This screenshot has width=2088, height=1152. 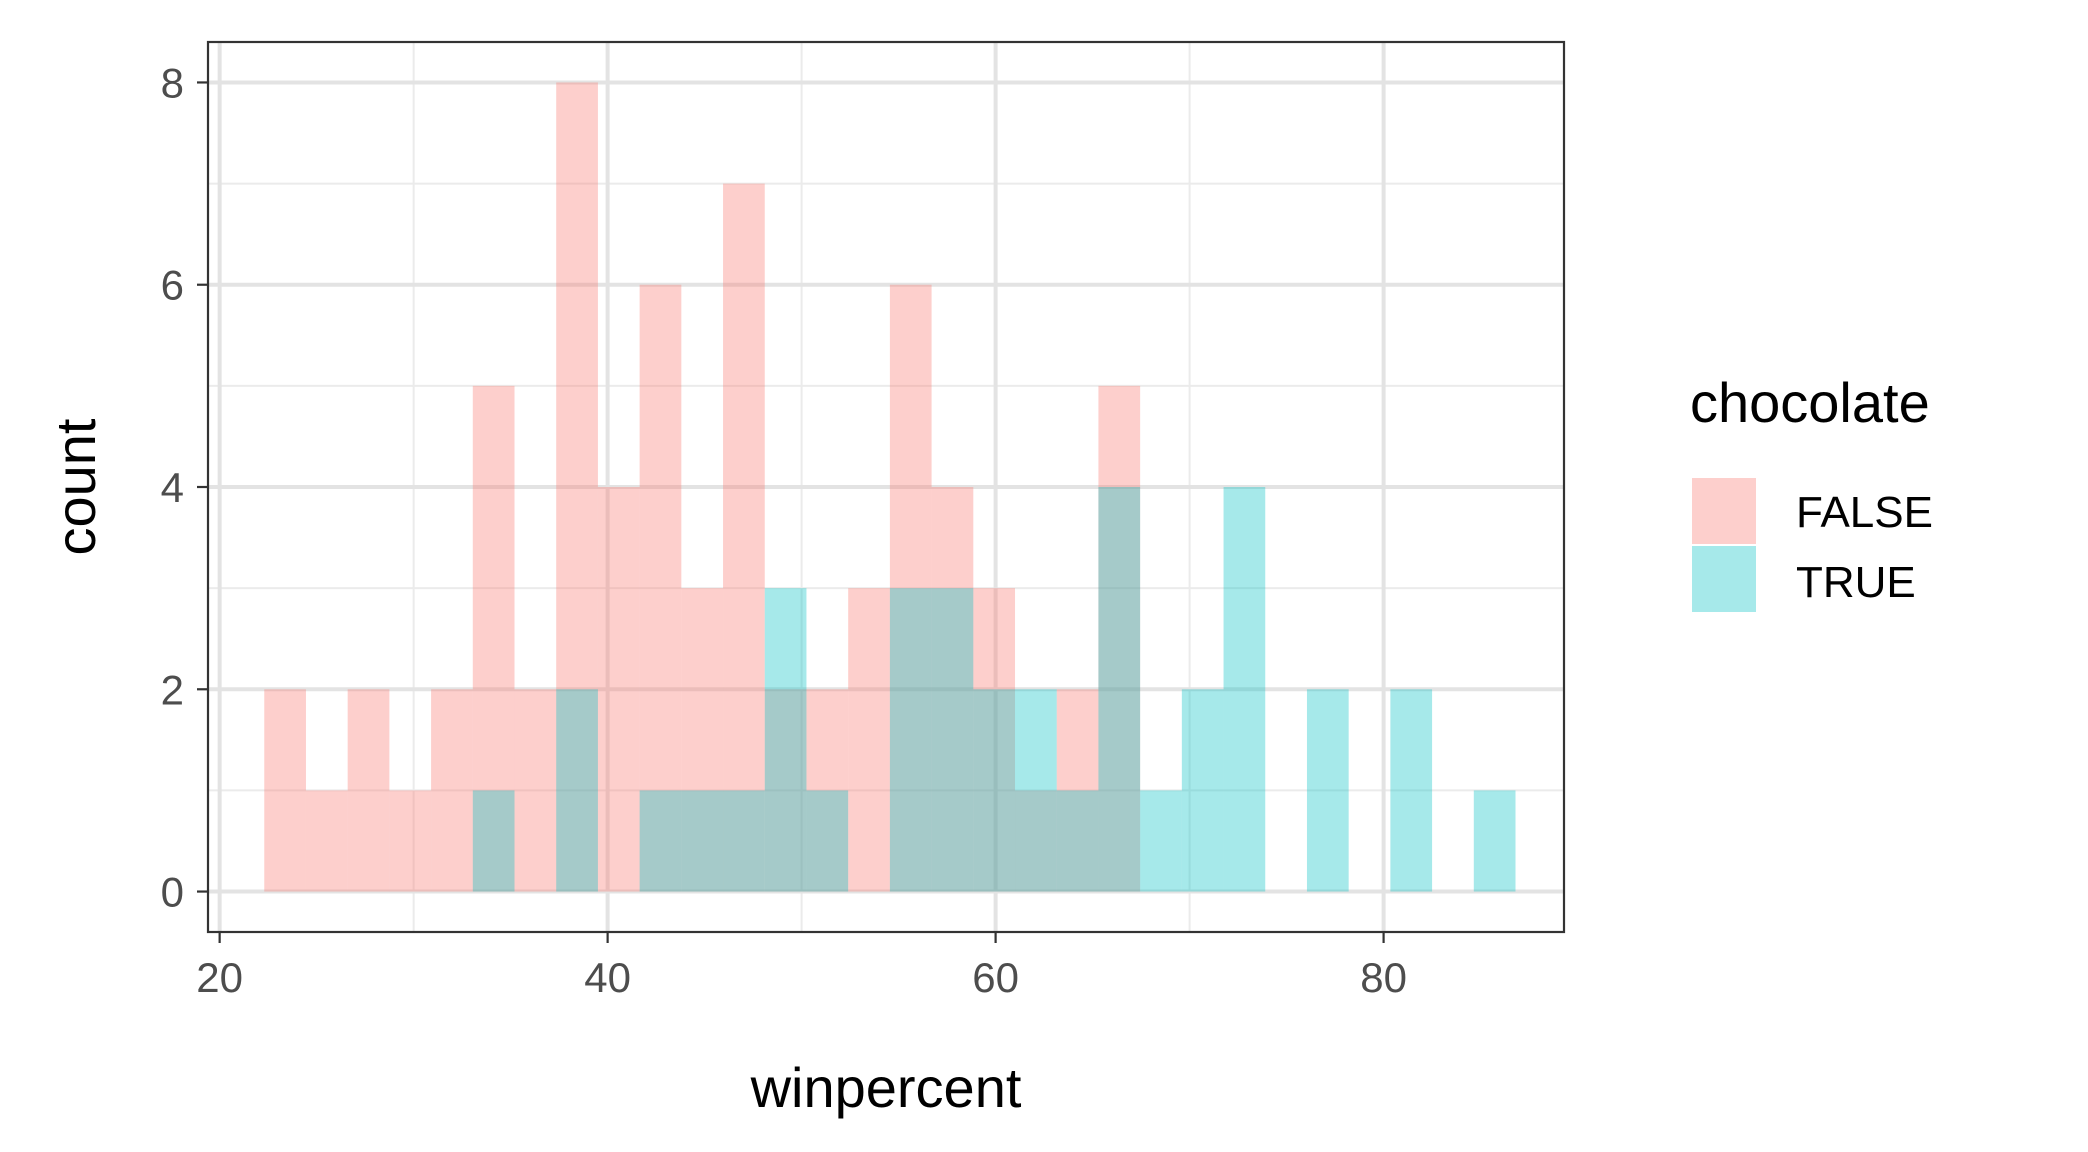 What do you see at coordinates (886, 1087) in the screenshot?
I see `x-axis-title: winpercent` at bounding box center [886, 1087].